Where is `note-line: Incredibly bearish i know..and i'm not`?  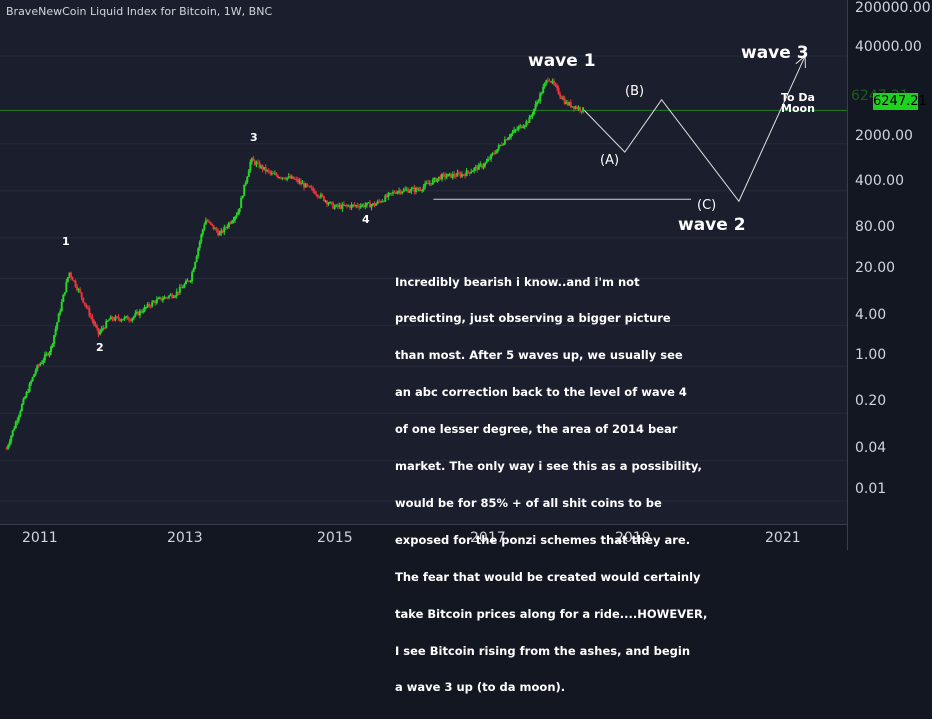 note-line: Incredibly bearish i know..and i'm not is located at coordinates (517, 281).